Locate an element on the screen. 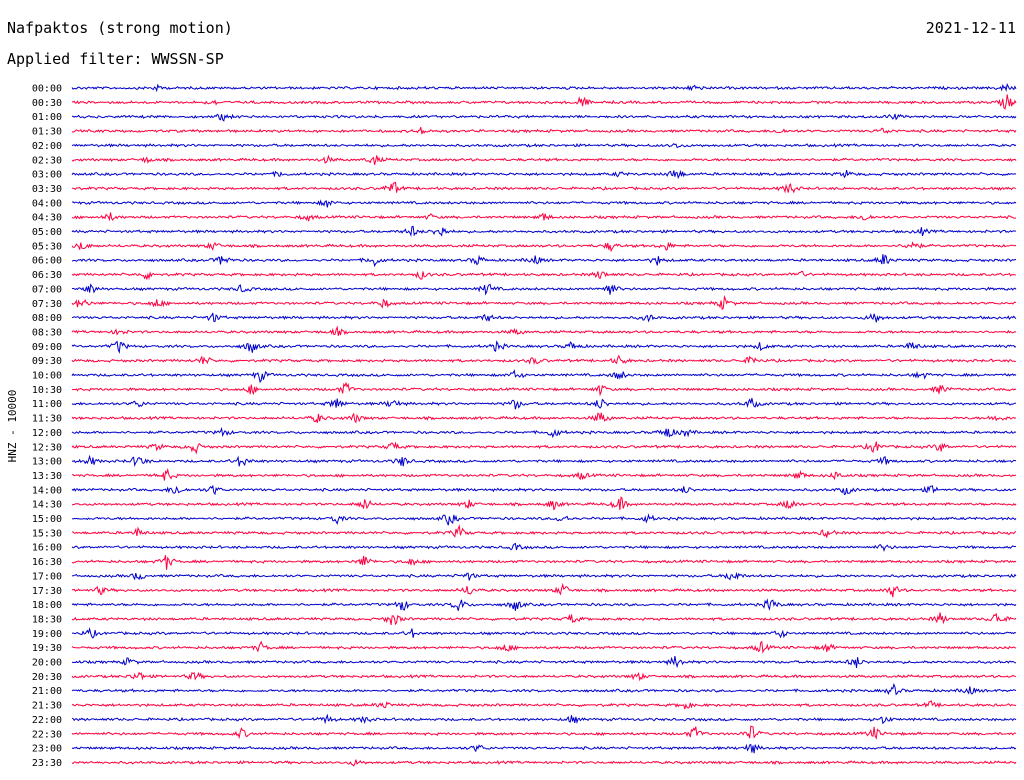  row-time-label: 20:30 is located at coordinates (47, 677).